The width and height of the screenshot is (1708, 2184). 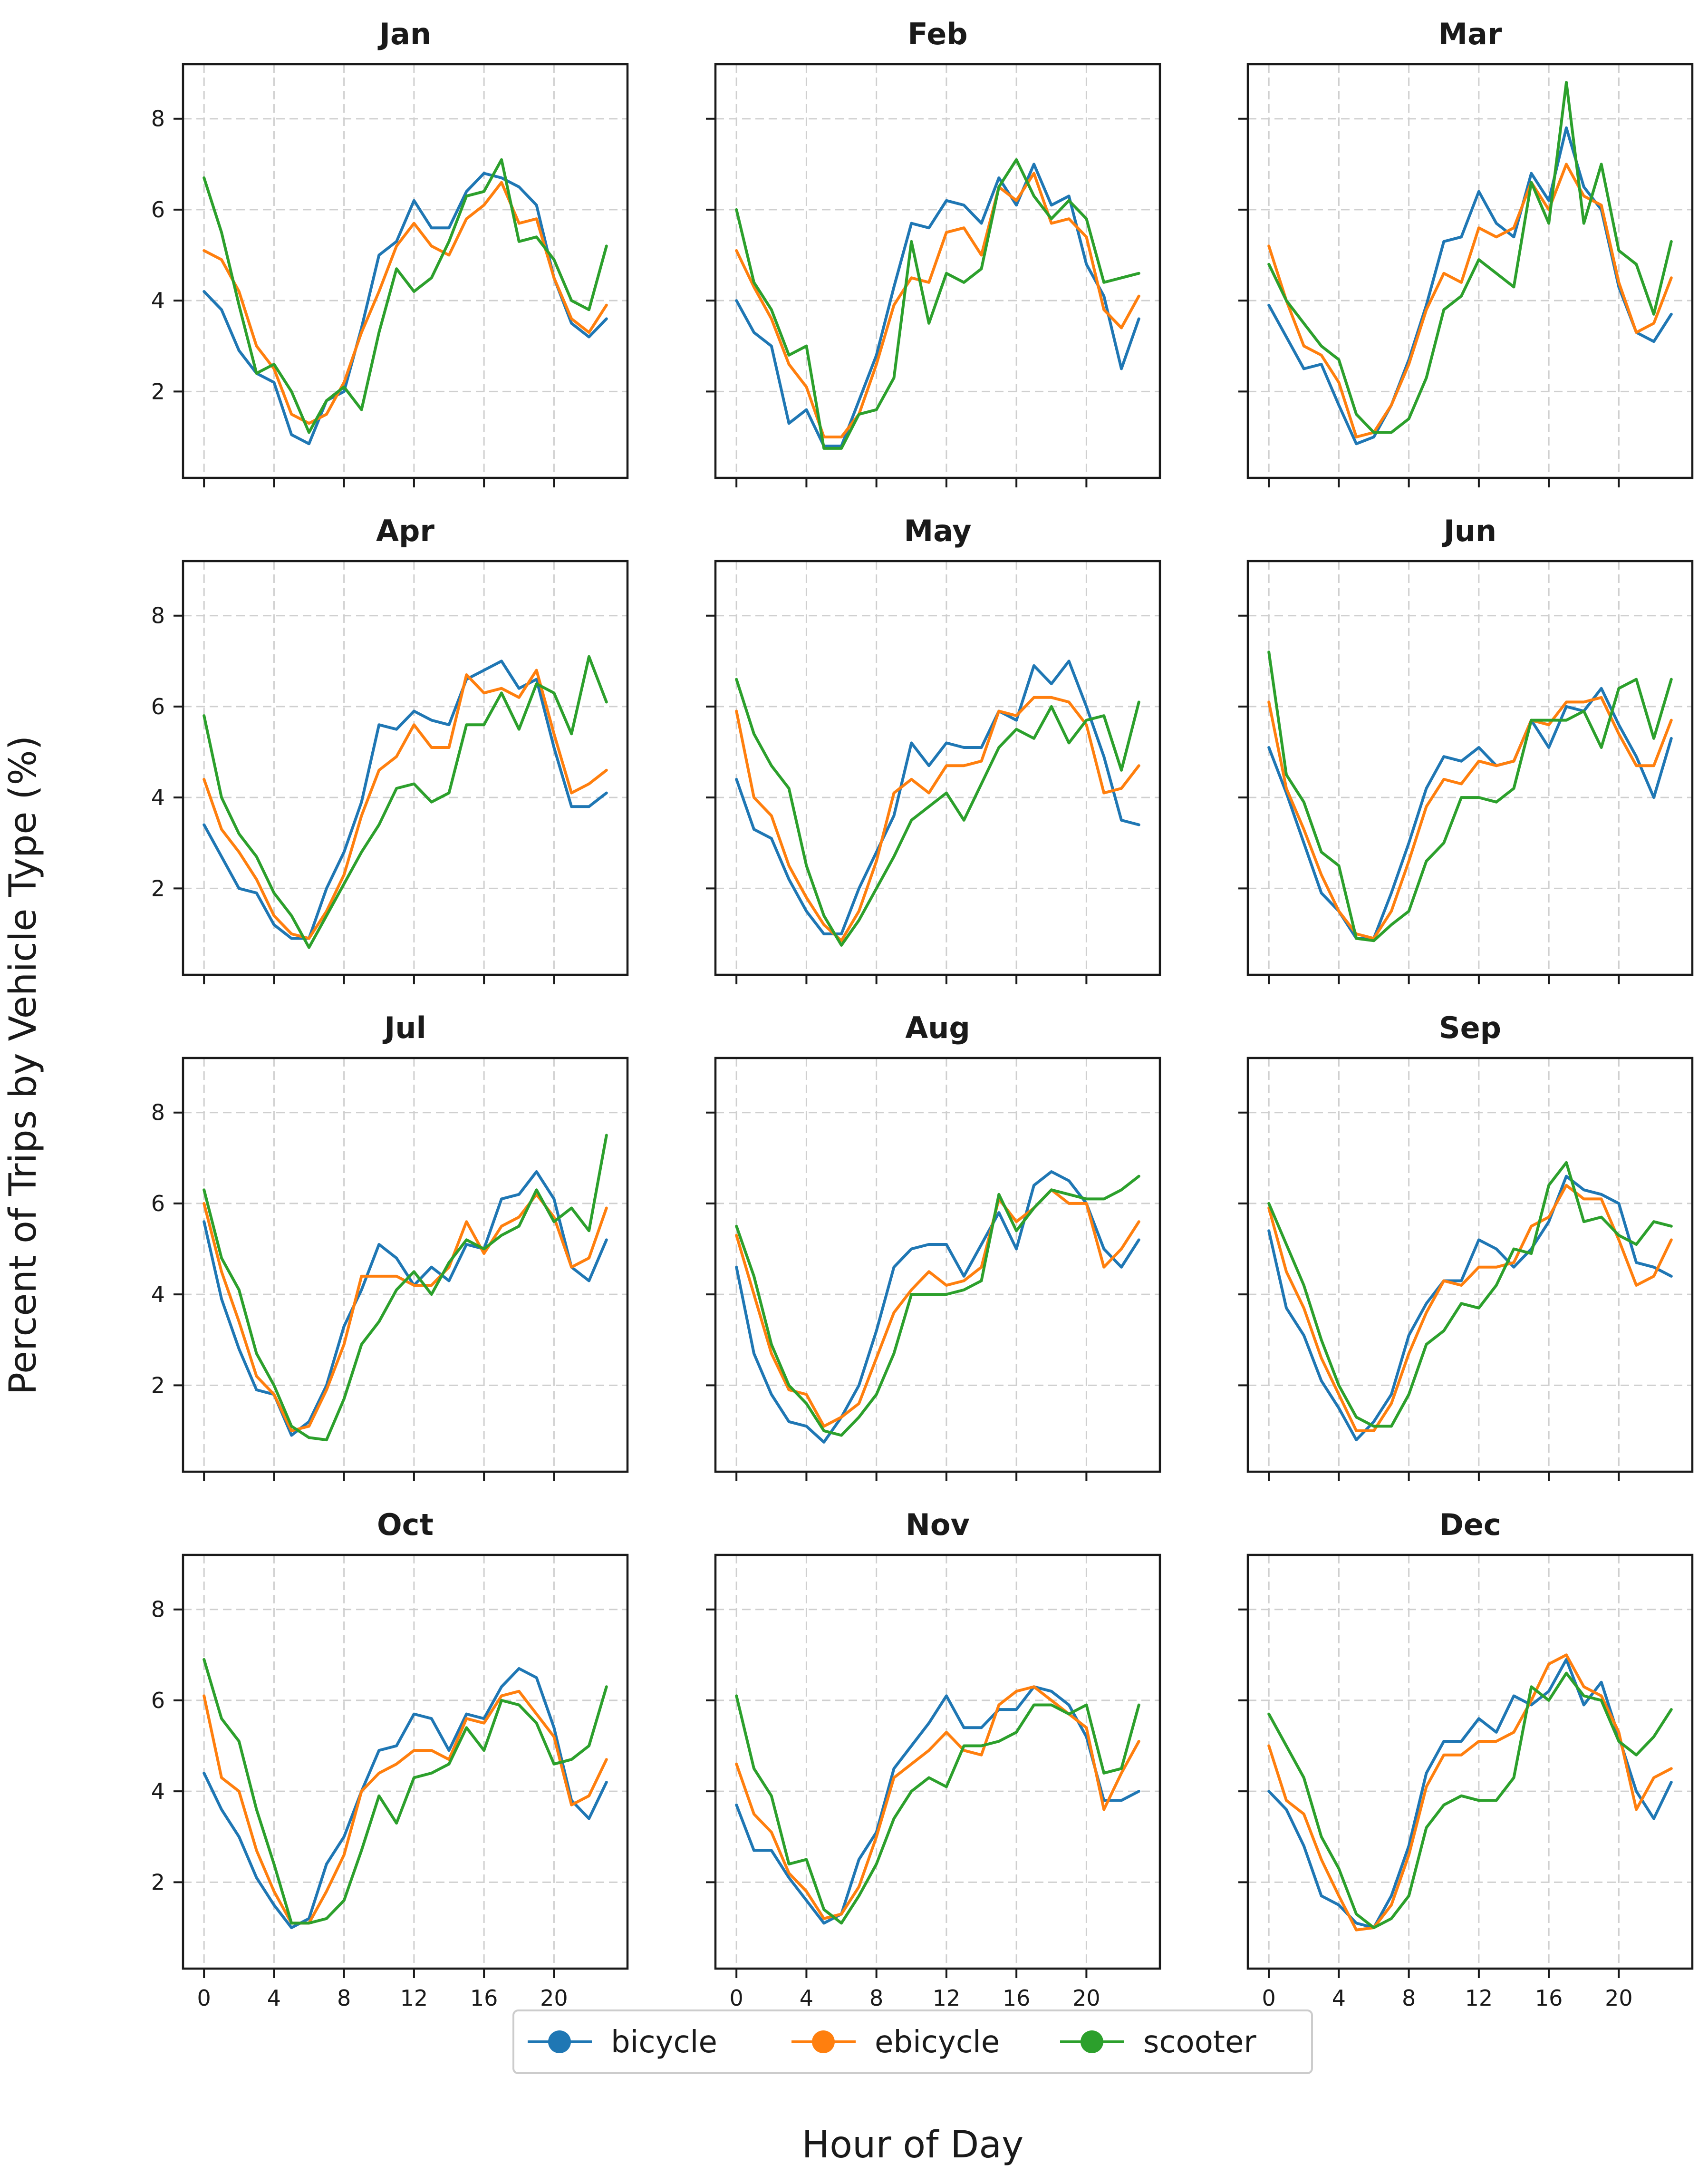 I want to click on panel-aug: Aug, so click(x=934, y=1245).